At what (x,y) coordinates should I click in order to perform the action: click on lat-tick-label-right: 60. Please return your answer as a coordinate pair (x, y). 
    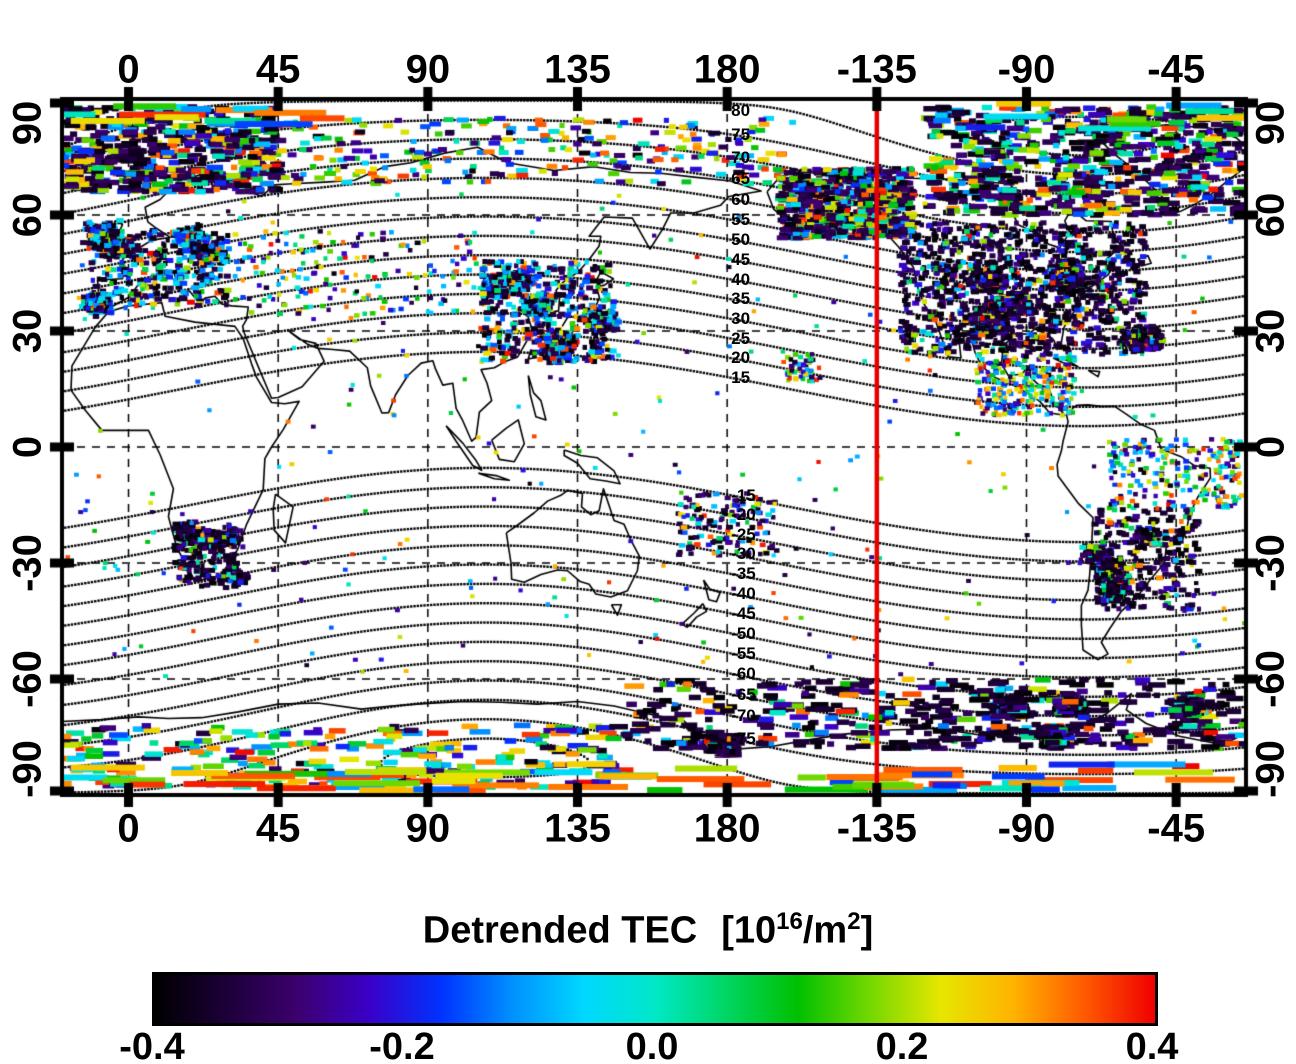
    Looking at the image, I should click on (1270, 215).